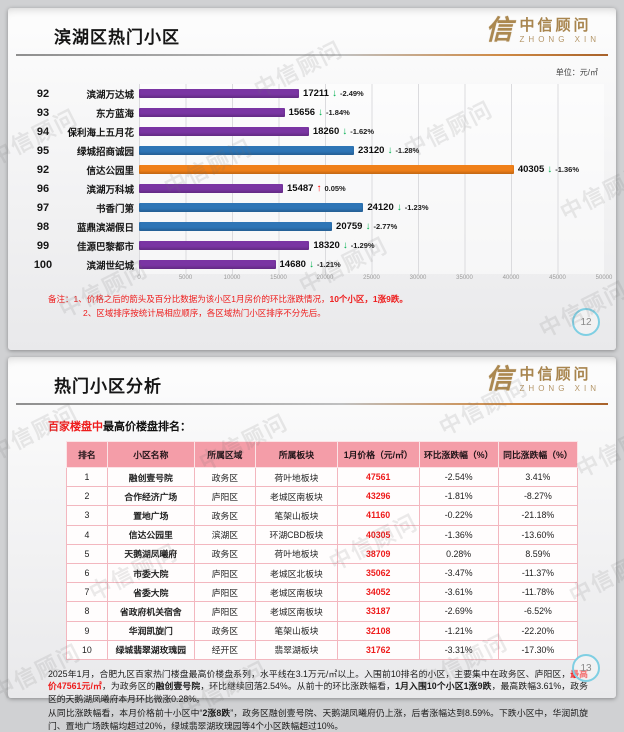  I want to click on table-cell: -2.69%, so click(458, 611).